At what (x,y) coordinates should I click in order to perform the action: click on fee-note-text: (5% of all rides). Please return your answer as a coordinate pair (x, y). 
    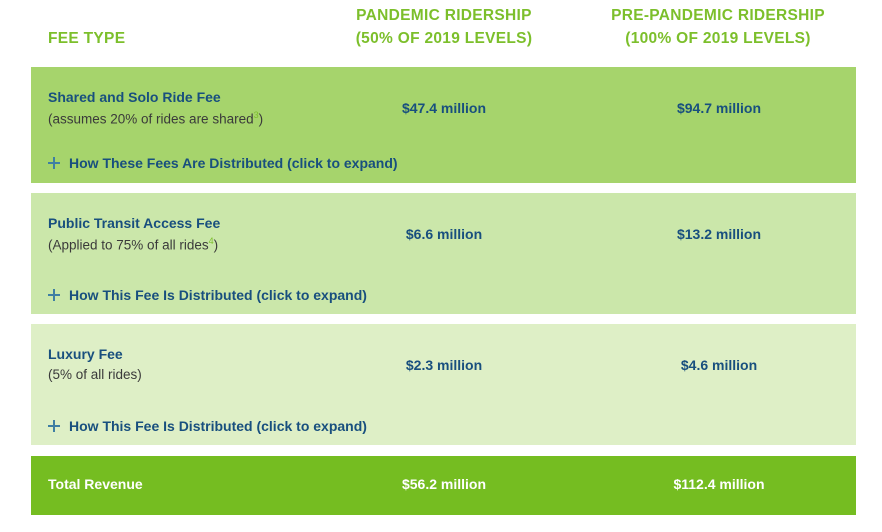
    Looking at the image, I should click on (95, 374).